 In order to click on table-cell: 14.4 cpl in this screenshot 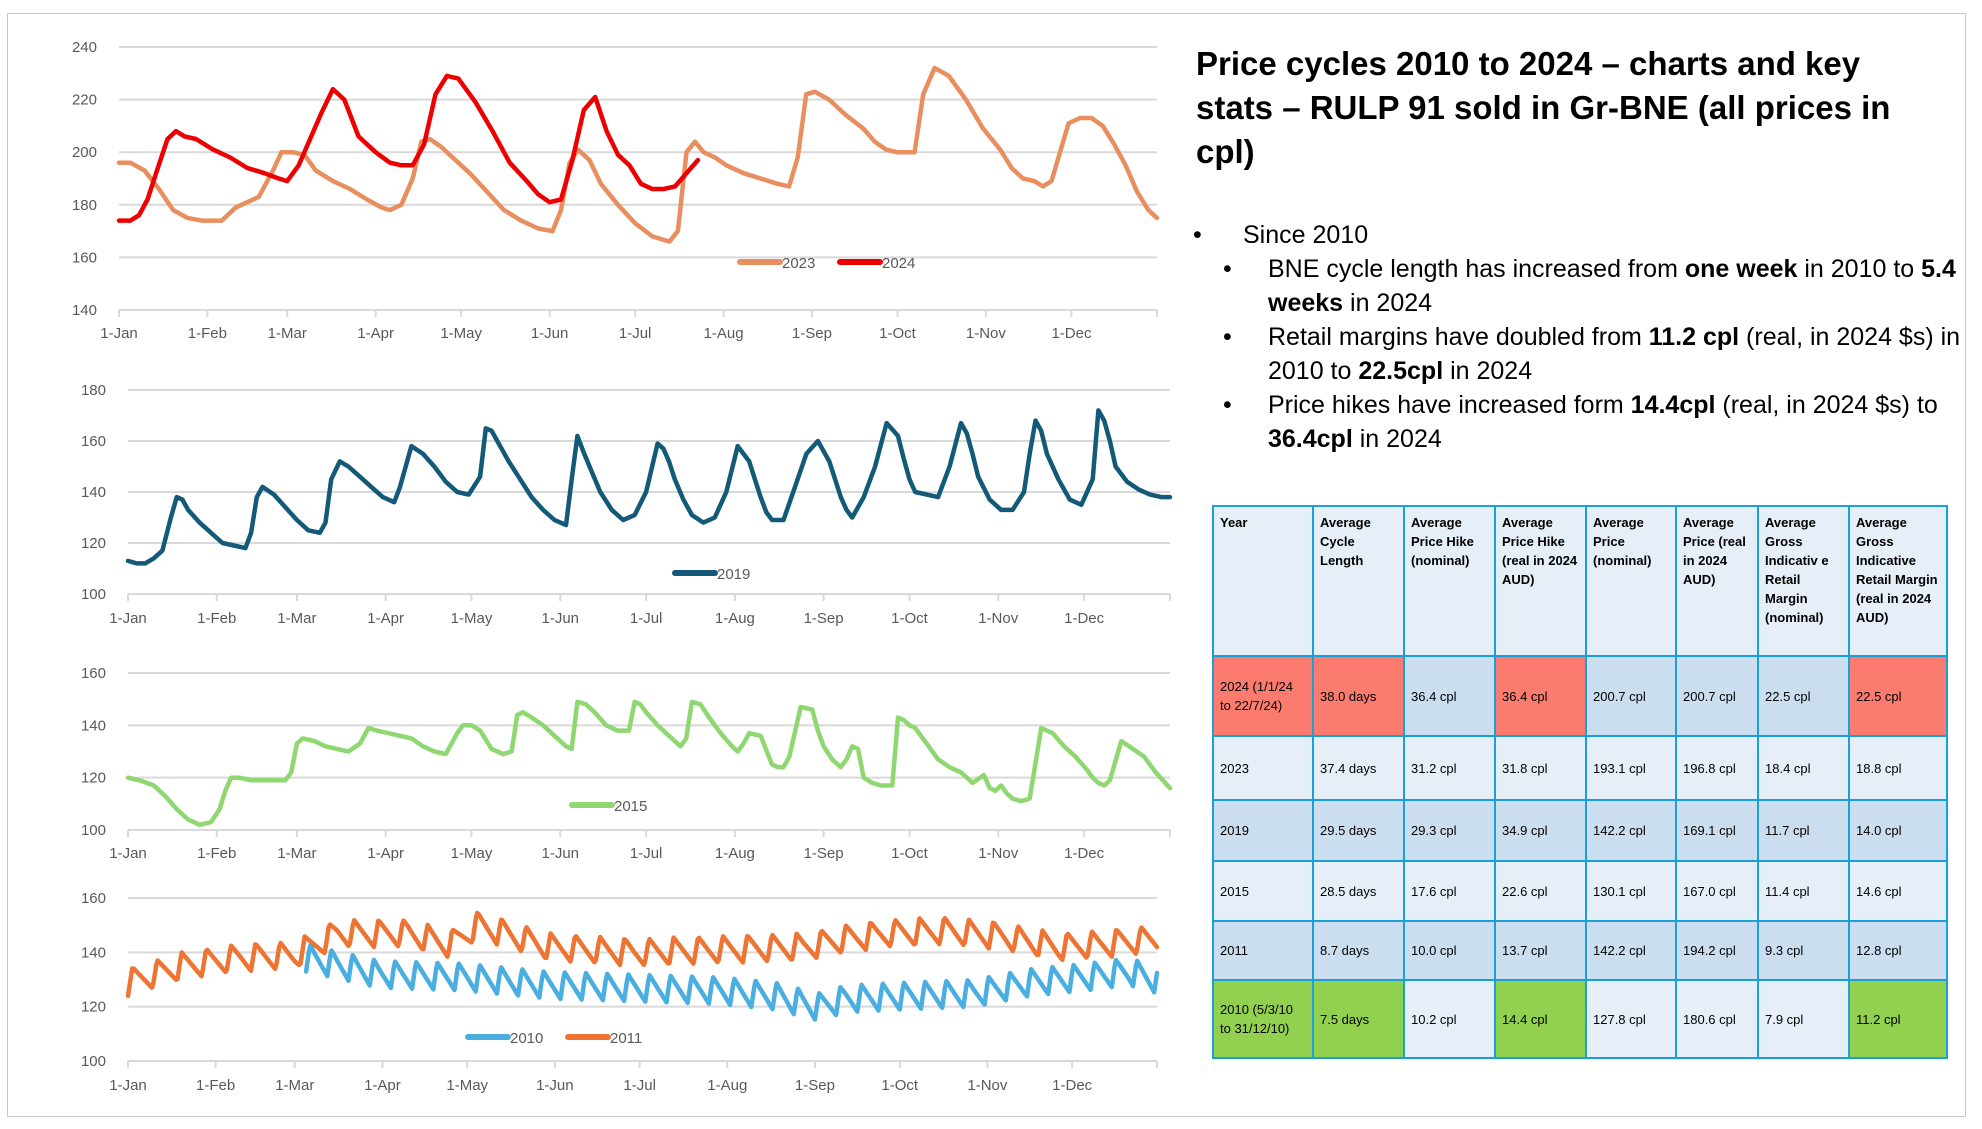, I will do `click(1540, 1019)`.